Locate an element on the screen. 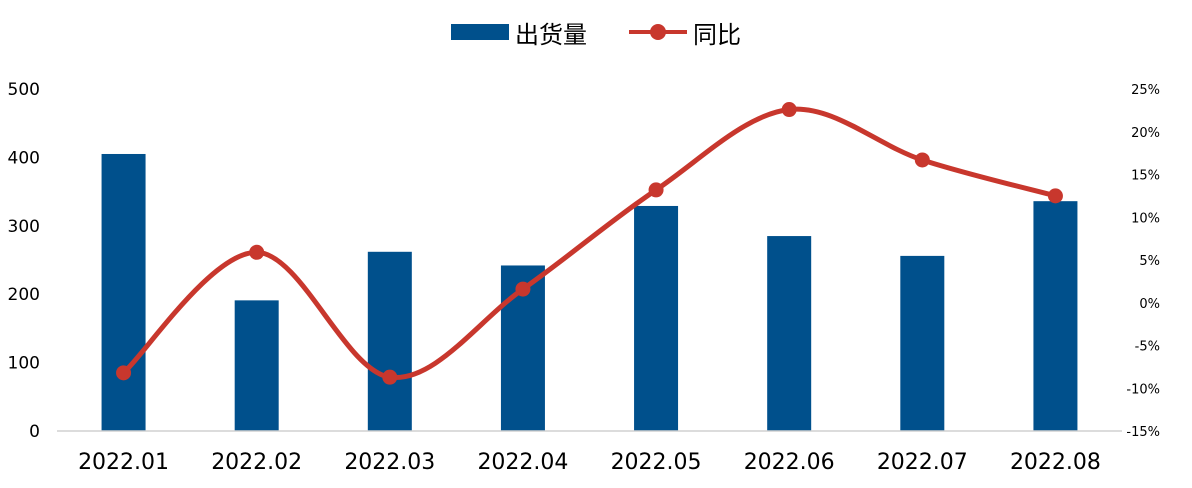  y-right-tick-label: -5% is located at coordinates (1147, 347).